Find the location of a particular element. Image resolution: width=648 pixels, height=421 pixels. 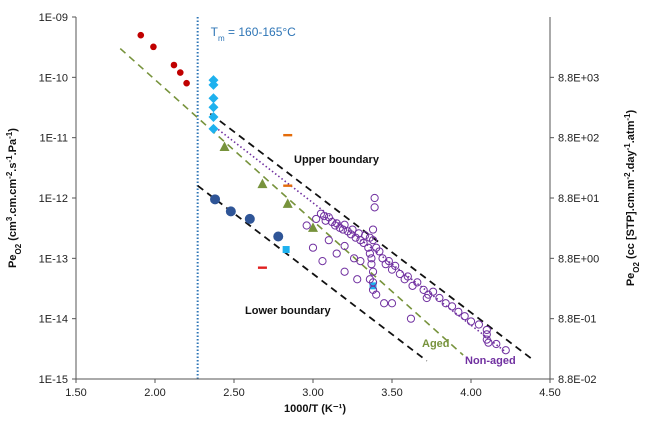

x-tick-label: 4.50 is located at coordinates (549, 393).